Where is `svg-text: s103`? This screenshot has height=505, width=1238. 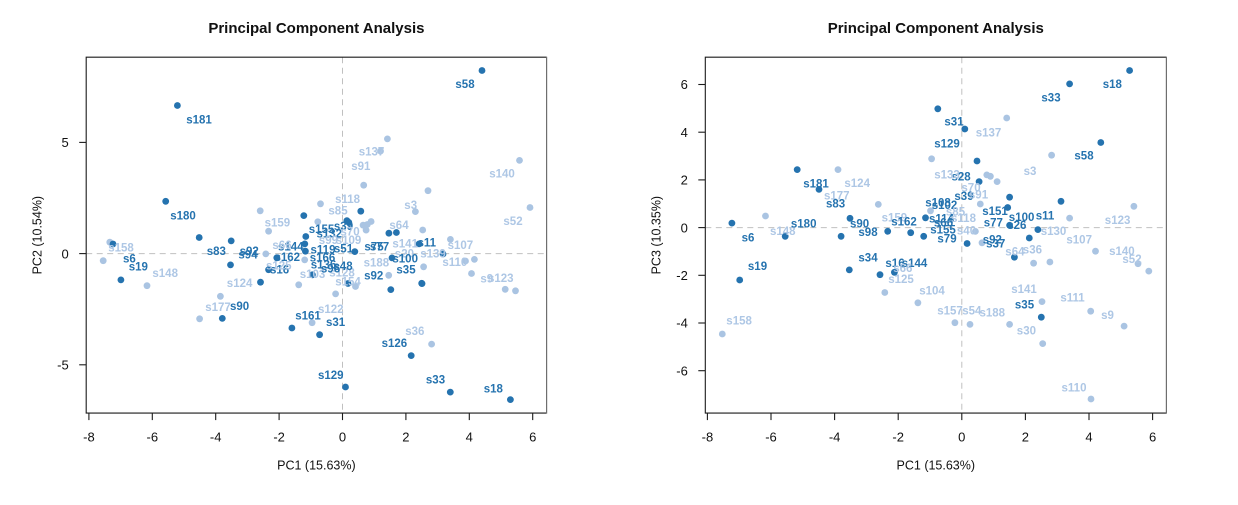
svg-text: s103 is located at coordinates (313, 275).